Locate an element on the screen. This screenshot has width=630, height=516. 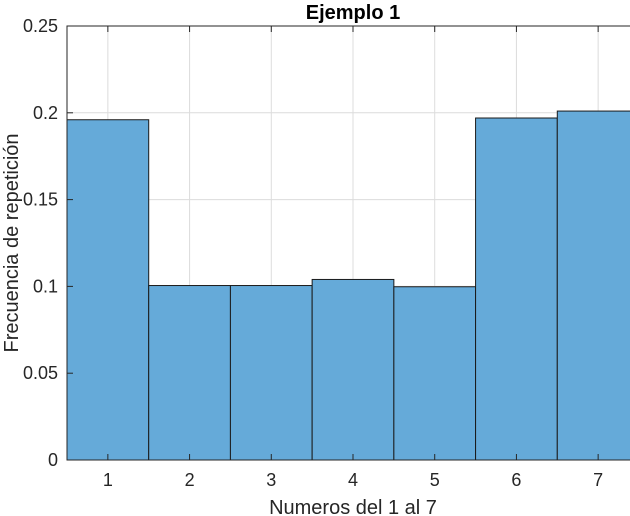
y-tick-label: 0 is located at coordinates (53, 460).